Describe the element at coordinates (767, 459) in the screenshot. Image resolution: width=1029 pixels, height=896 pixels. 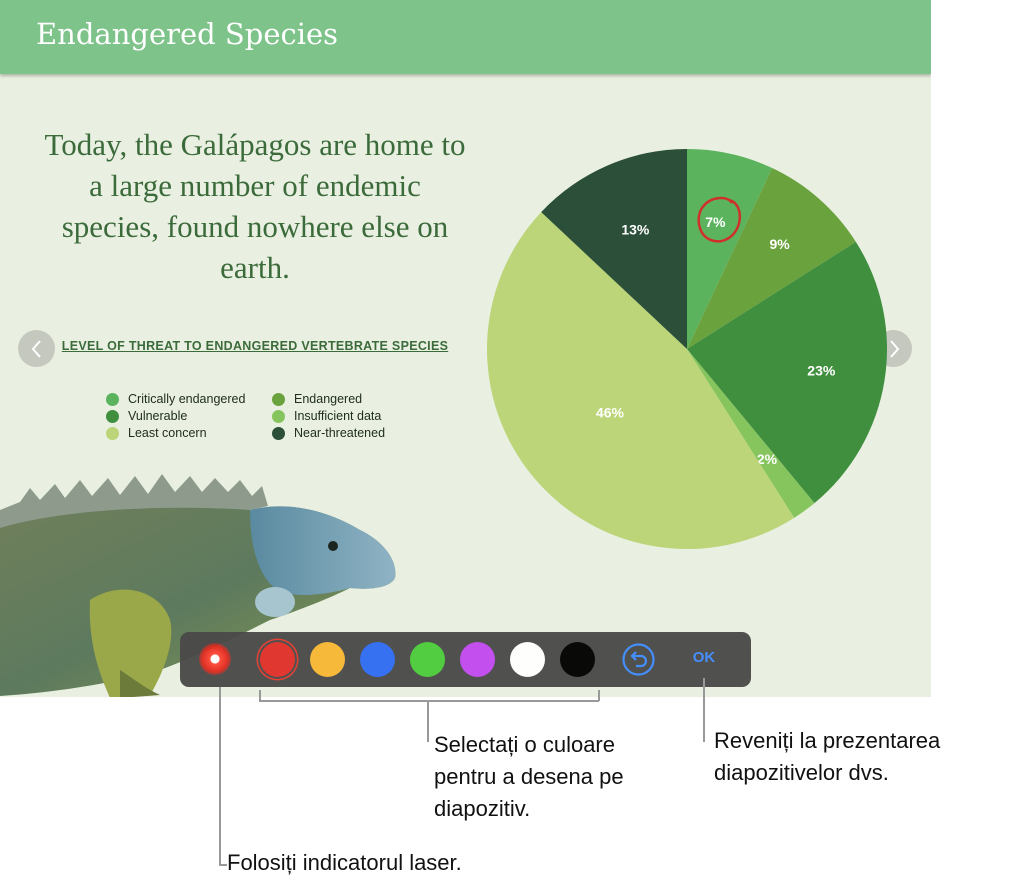
I see `pie-slice-label: 2%` at that location.